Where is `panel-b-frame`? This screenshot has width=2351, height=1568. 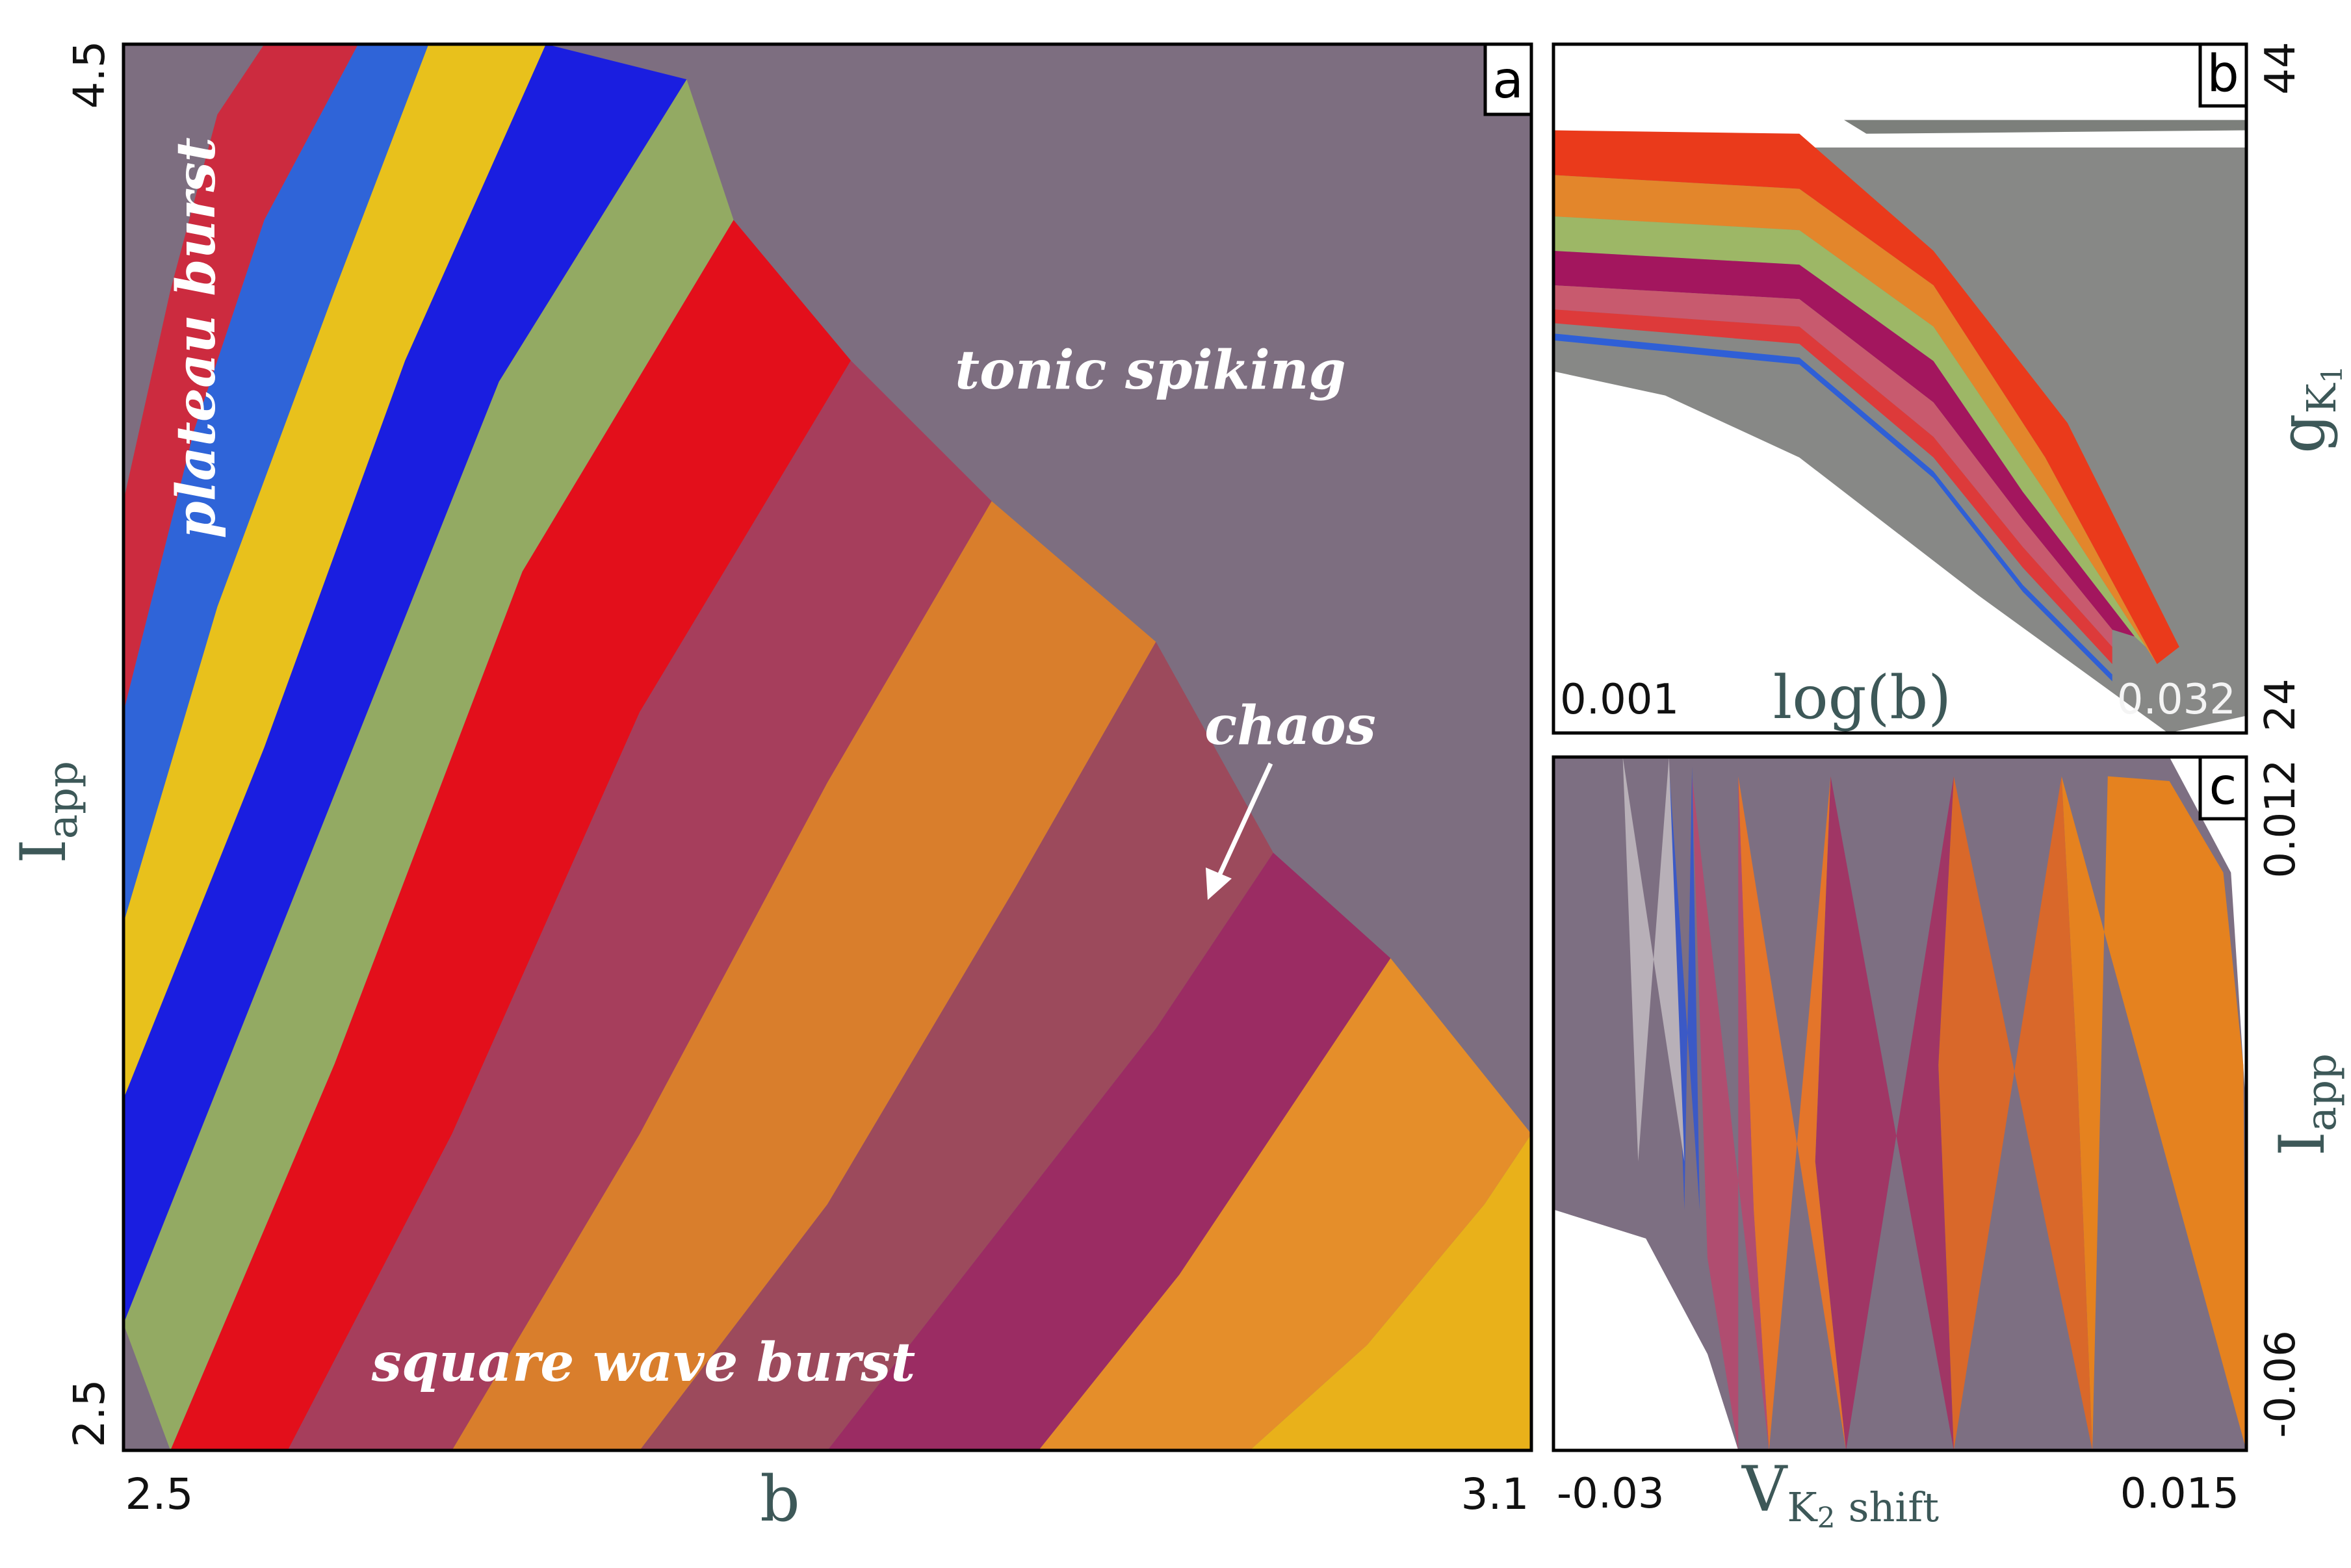
panel-b-frame is located at coordinates (1900, 389).